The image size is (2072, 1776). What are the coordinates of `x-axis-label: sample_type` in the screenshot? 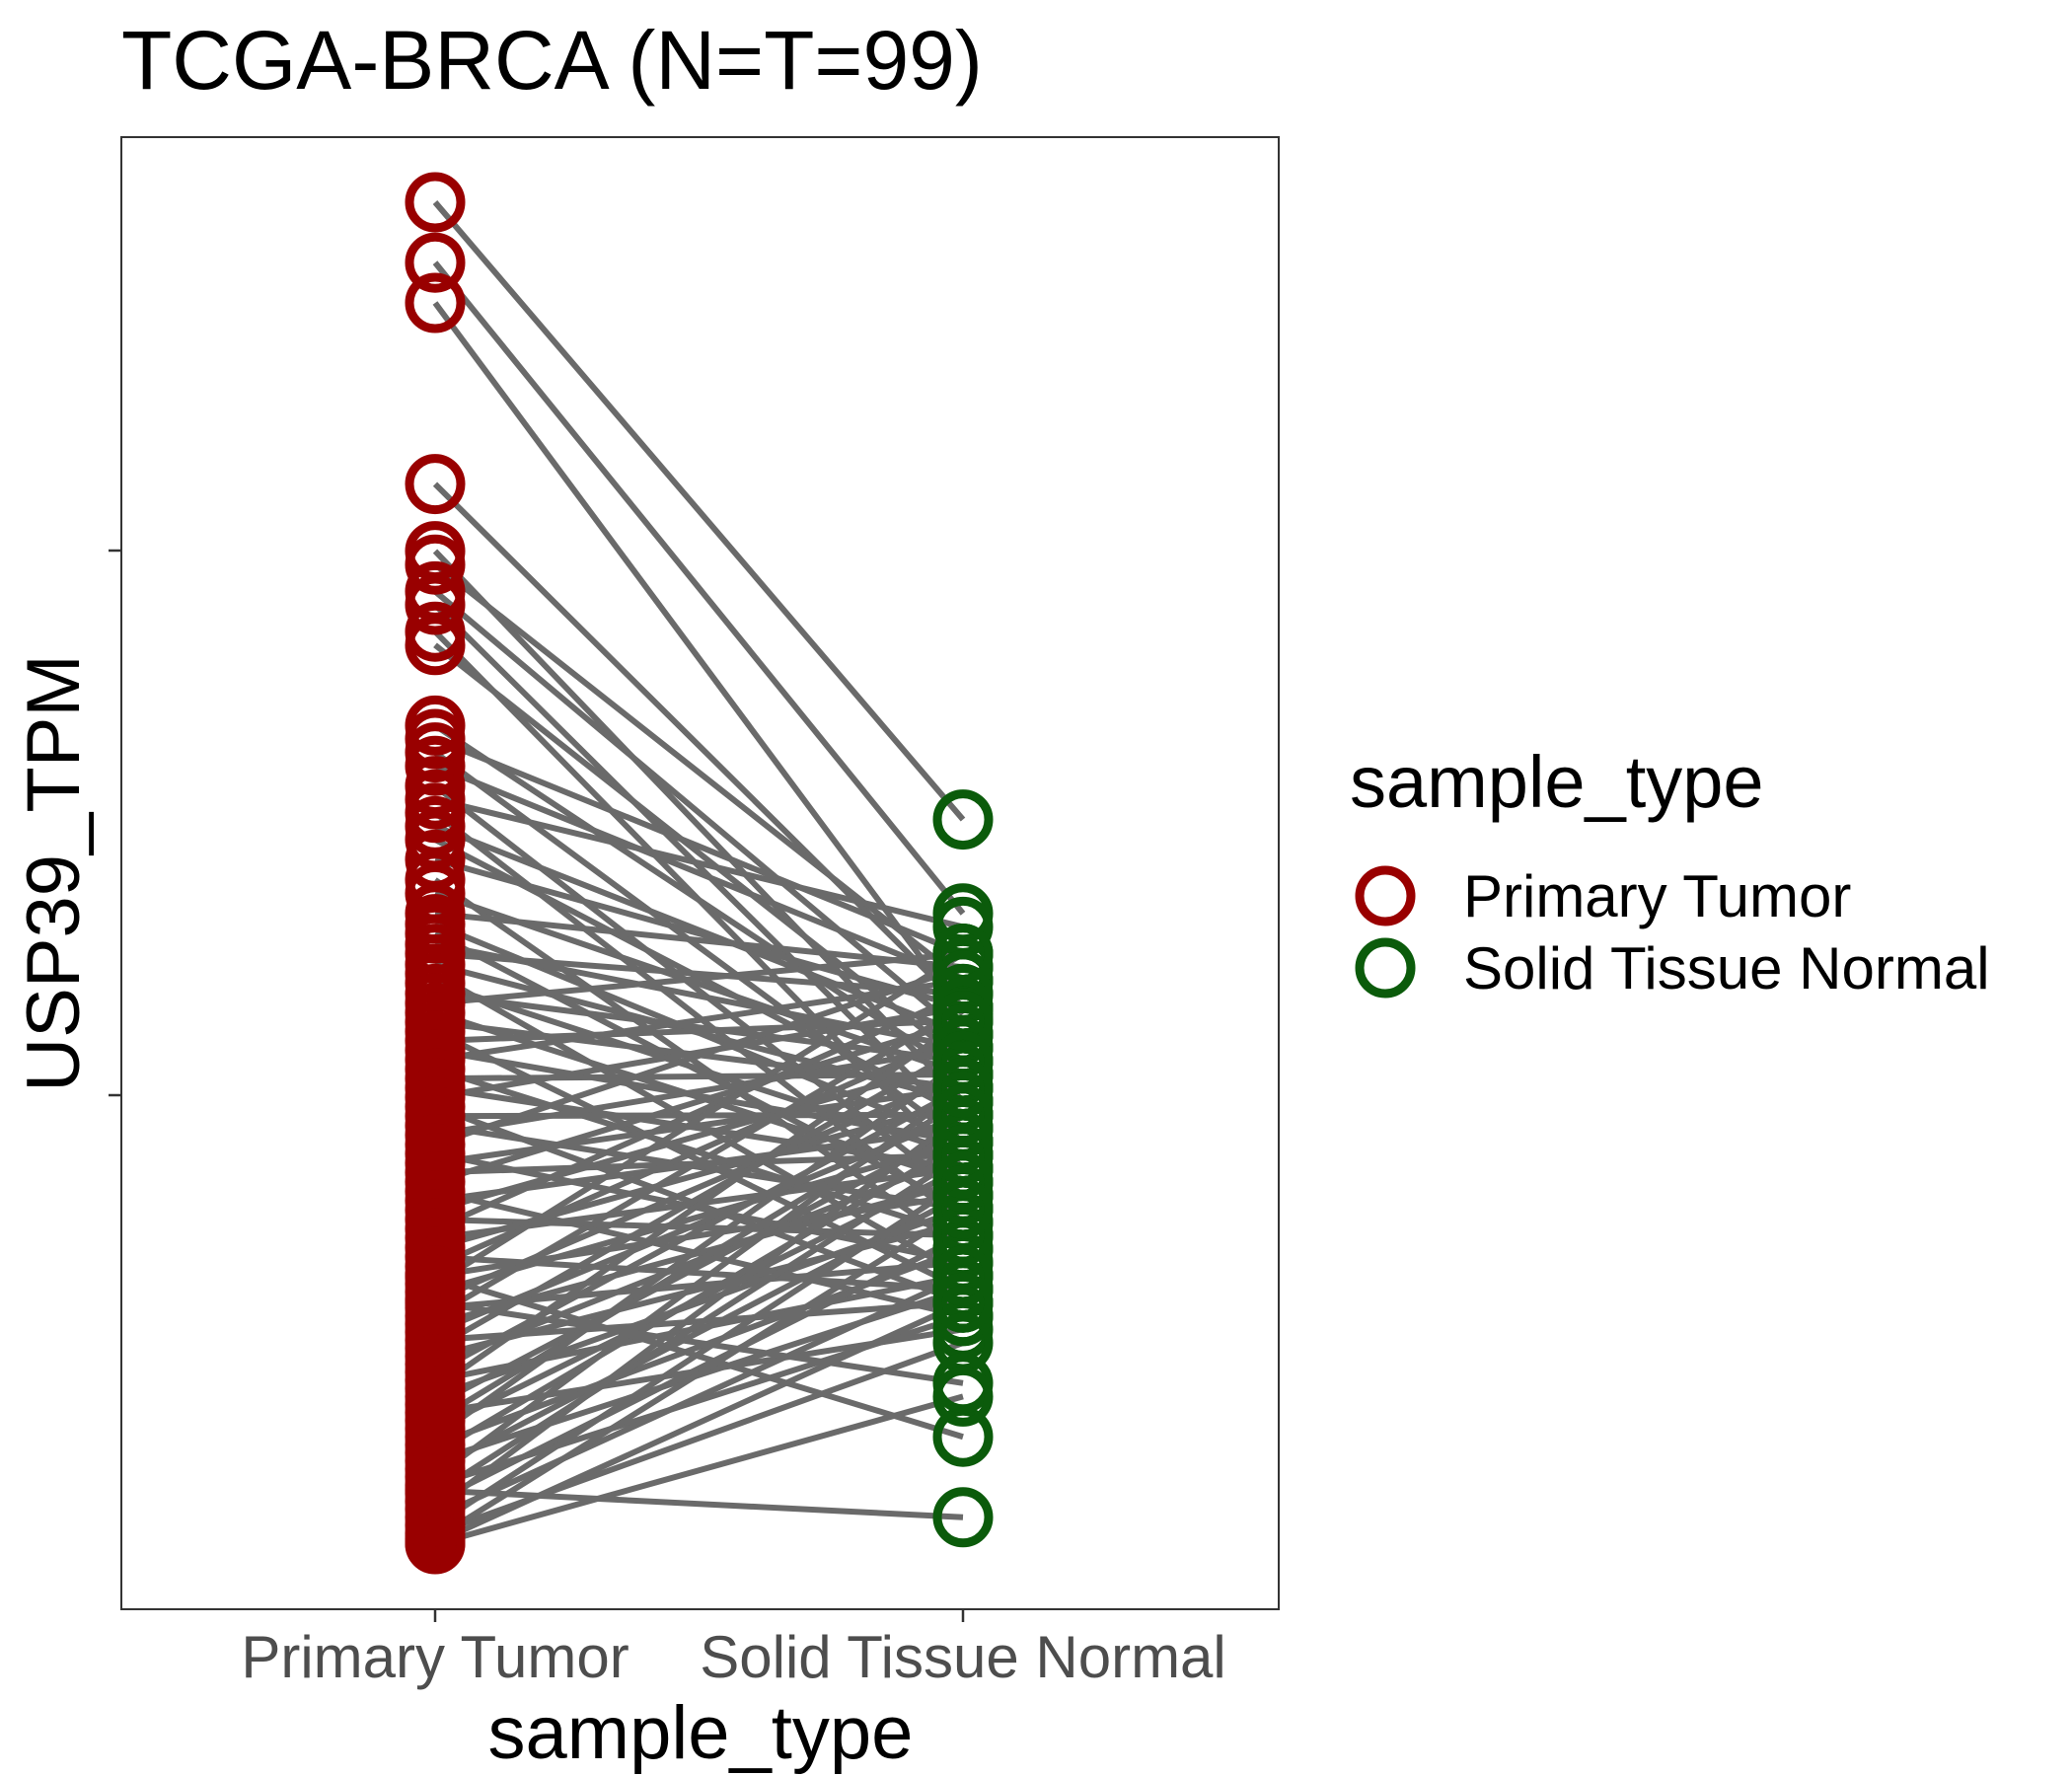 It's located at (701, 1733).